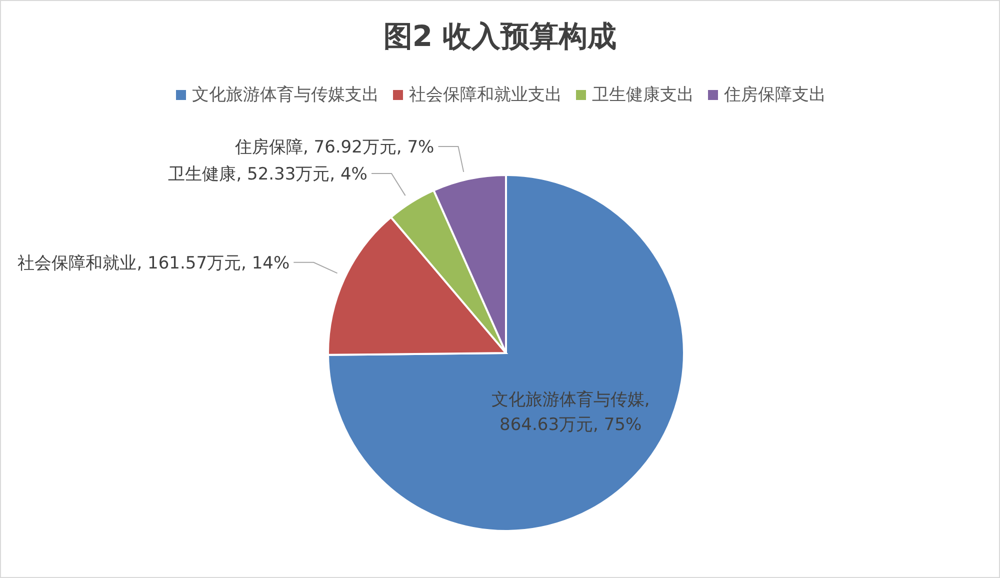  What do you see at coordinates (154, 263) in the screenshot?
I see `data-label: 社会保障和就业, 161.57万元, 14%` at bounding box center [154, 263].